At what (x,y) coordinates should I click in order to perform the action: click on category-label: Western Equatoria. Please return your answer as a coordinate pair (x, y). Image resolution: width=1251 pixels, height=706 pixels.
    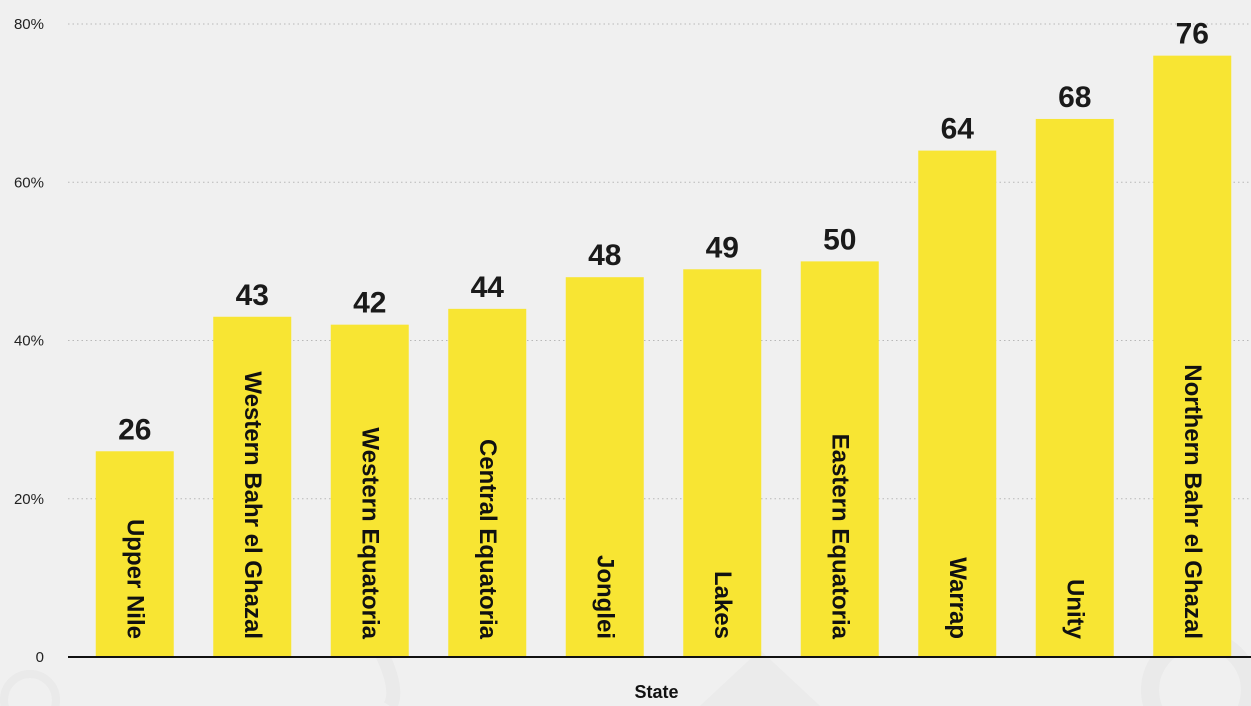
    Looking at the image, I should click on (369, 533).